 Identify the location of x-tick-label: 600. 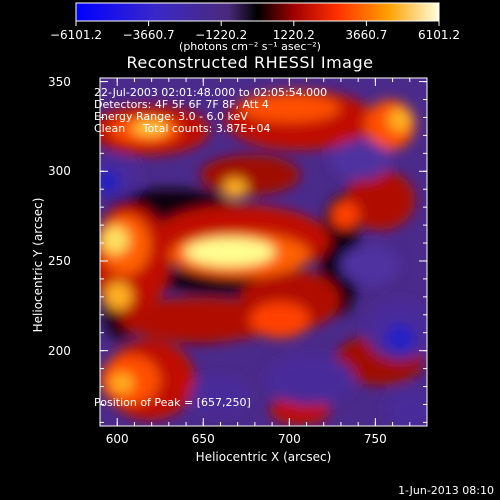
(117, 439).